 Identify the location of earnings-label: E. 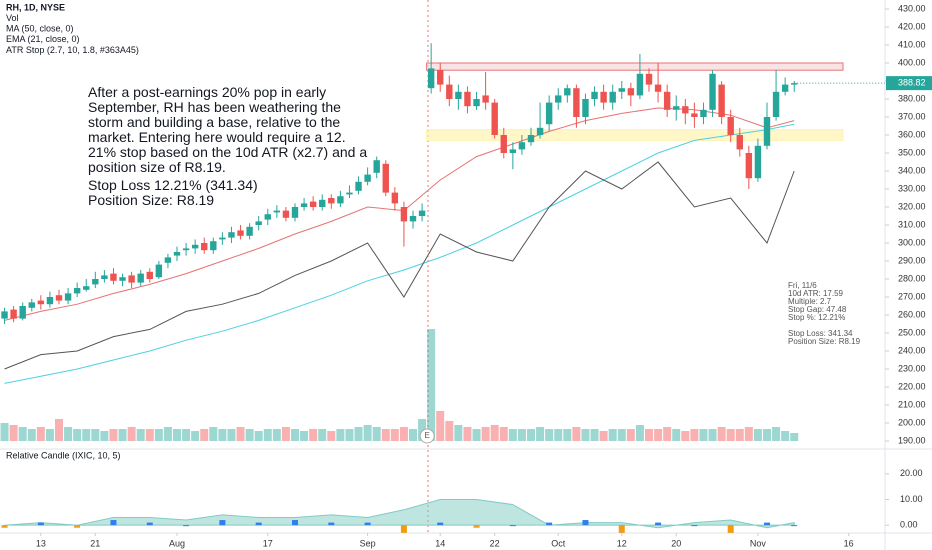
(426, 435).